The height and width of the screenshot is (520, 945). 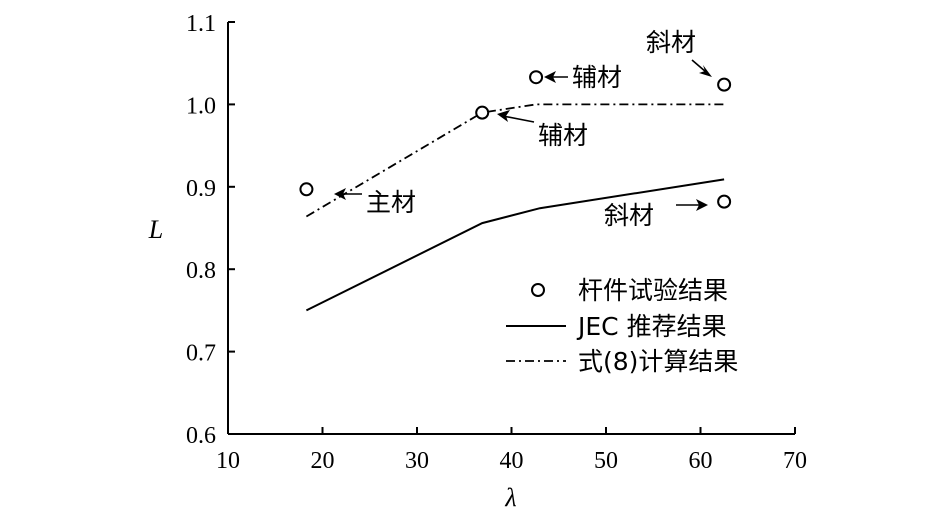 I want to click on annotation-aux-2: 辅材, so click(x=583, y=77).